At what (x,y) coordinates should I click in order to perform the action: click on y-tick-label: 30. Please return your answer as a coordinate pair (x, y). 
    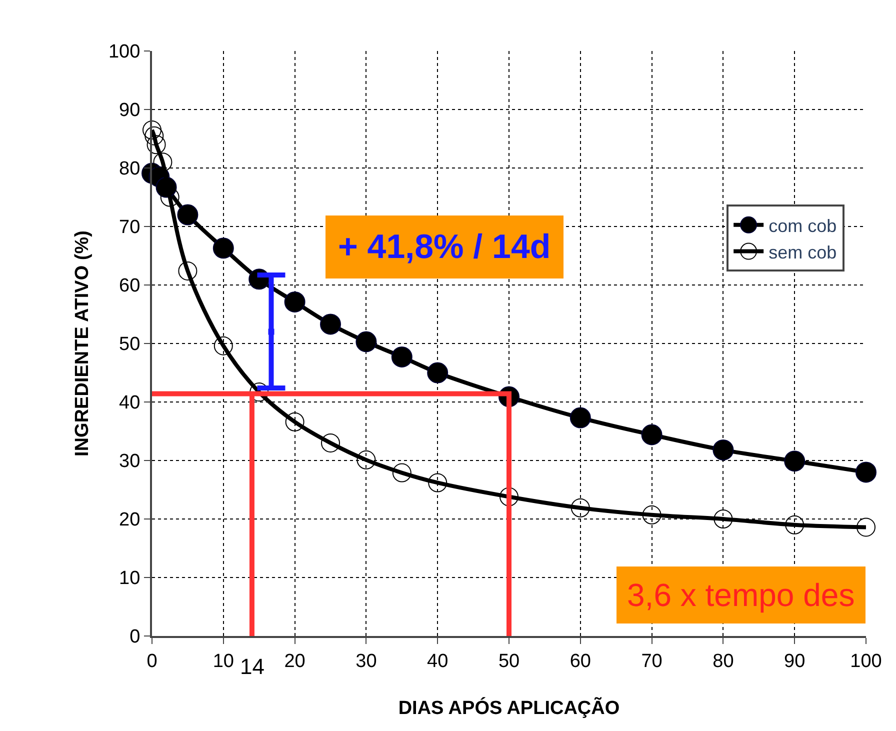
    Looking at the image, I should click on (129, 461).